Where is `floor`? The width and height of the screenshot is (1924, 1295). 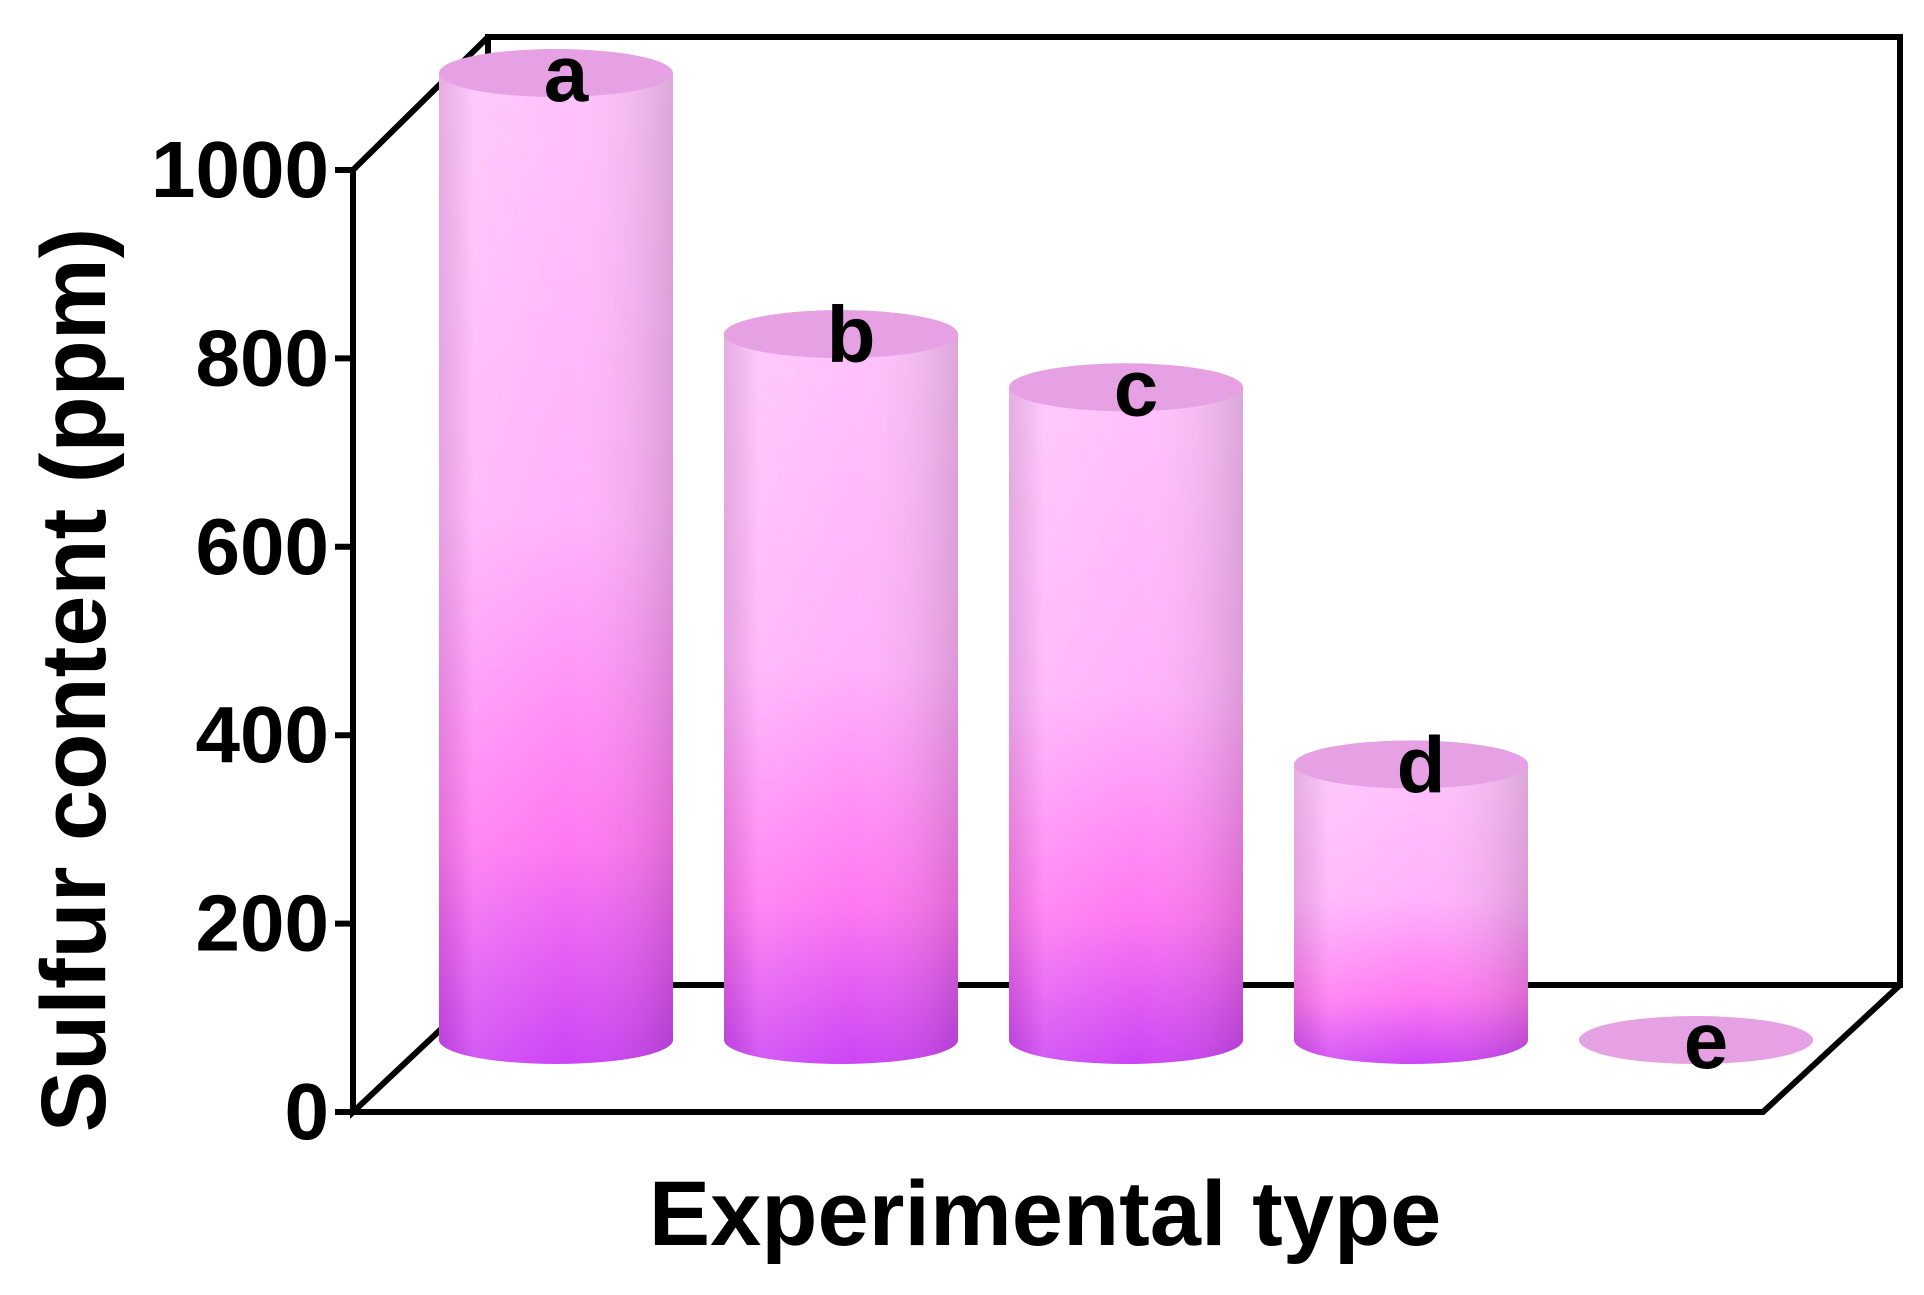
floor is located at coordinates (1128, 1048).